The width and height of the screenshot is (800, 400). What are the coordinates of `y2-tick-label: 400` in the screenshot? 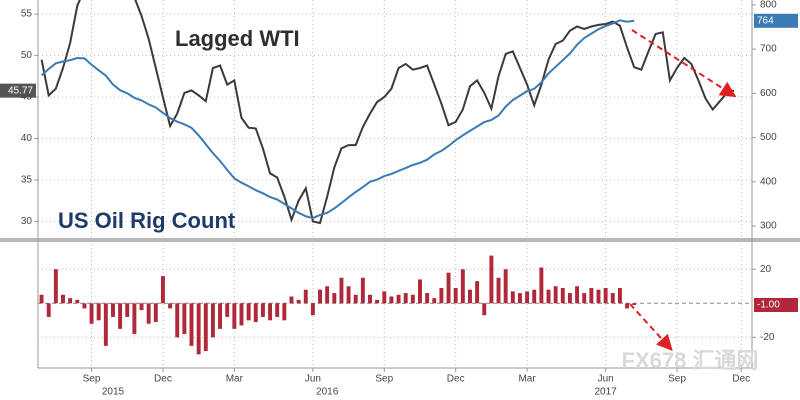 It's located at (768, 181).